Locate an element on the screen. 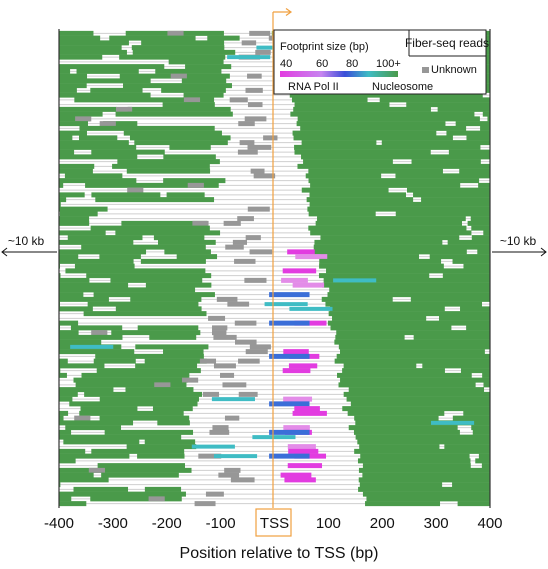 The width and height of the screenshot is (548, 569). scale-tick-40: 40 is located at coordinates (286, 64).